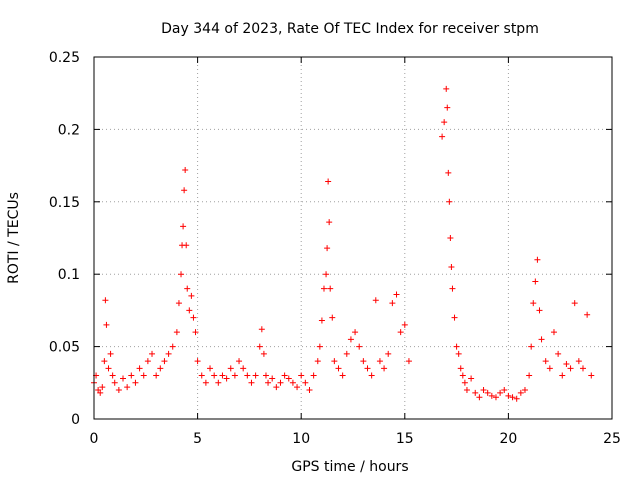 The height and width of the screenshot is (480, 640). What do you see at coordinates (64, 58) in the screenshot?
I see `y-tick-label: 0.25` at bounding box center [64, 58].